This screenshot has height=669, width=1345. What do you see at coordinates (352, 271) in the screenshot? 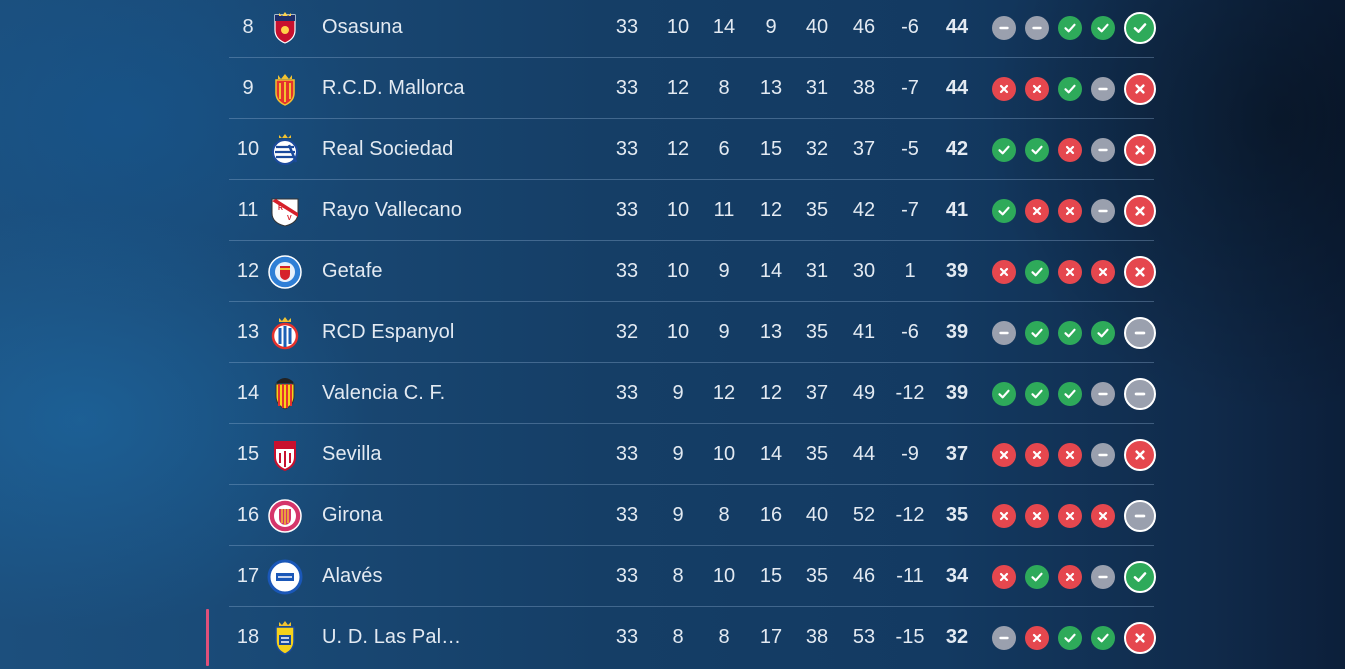
I see `team-name: Getafe` at bounding box center [352, 271].